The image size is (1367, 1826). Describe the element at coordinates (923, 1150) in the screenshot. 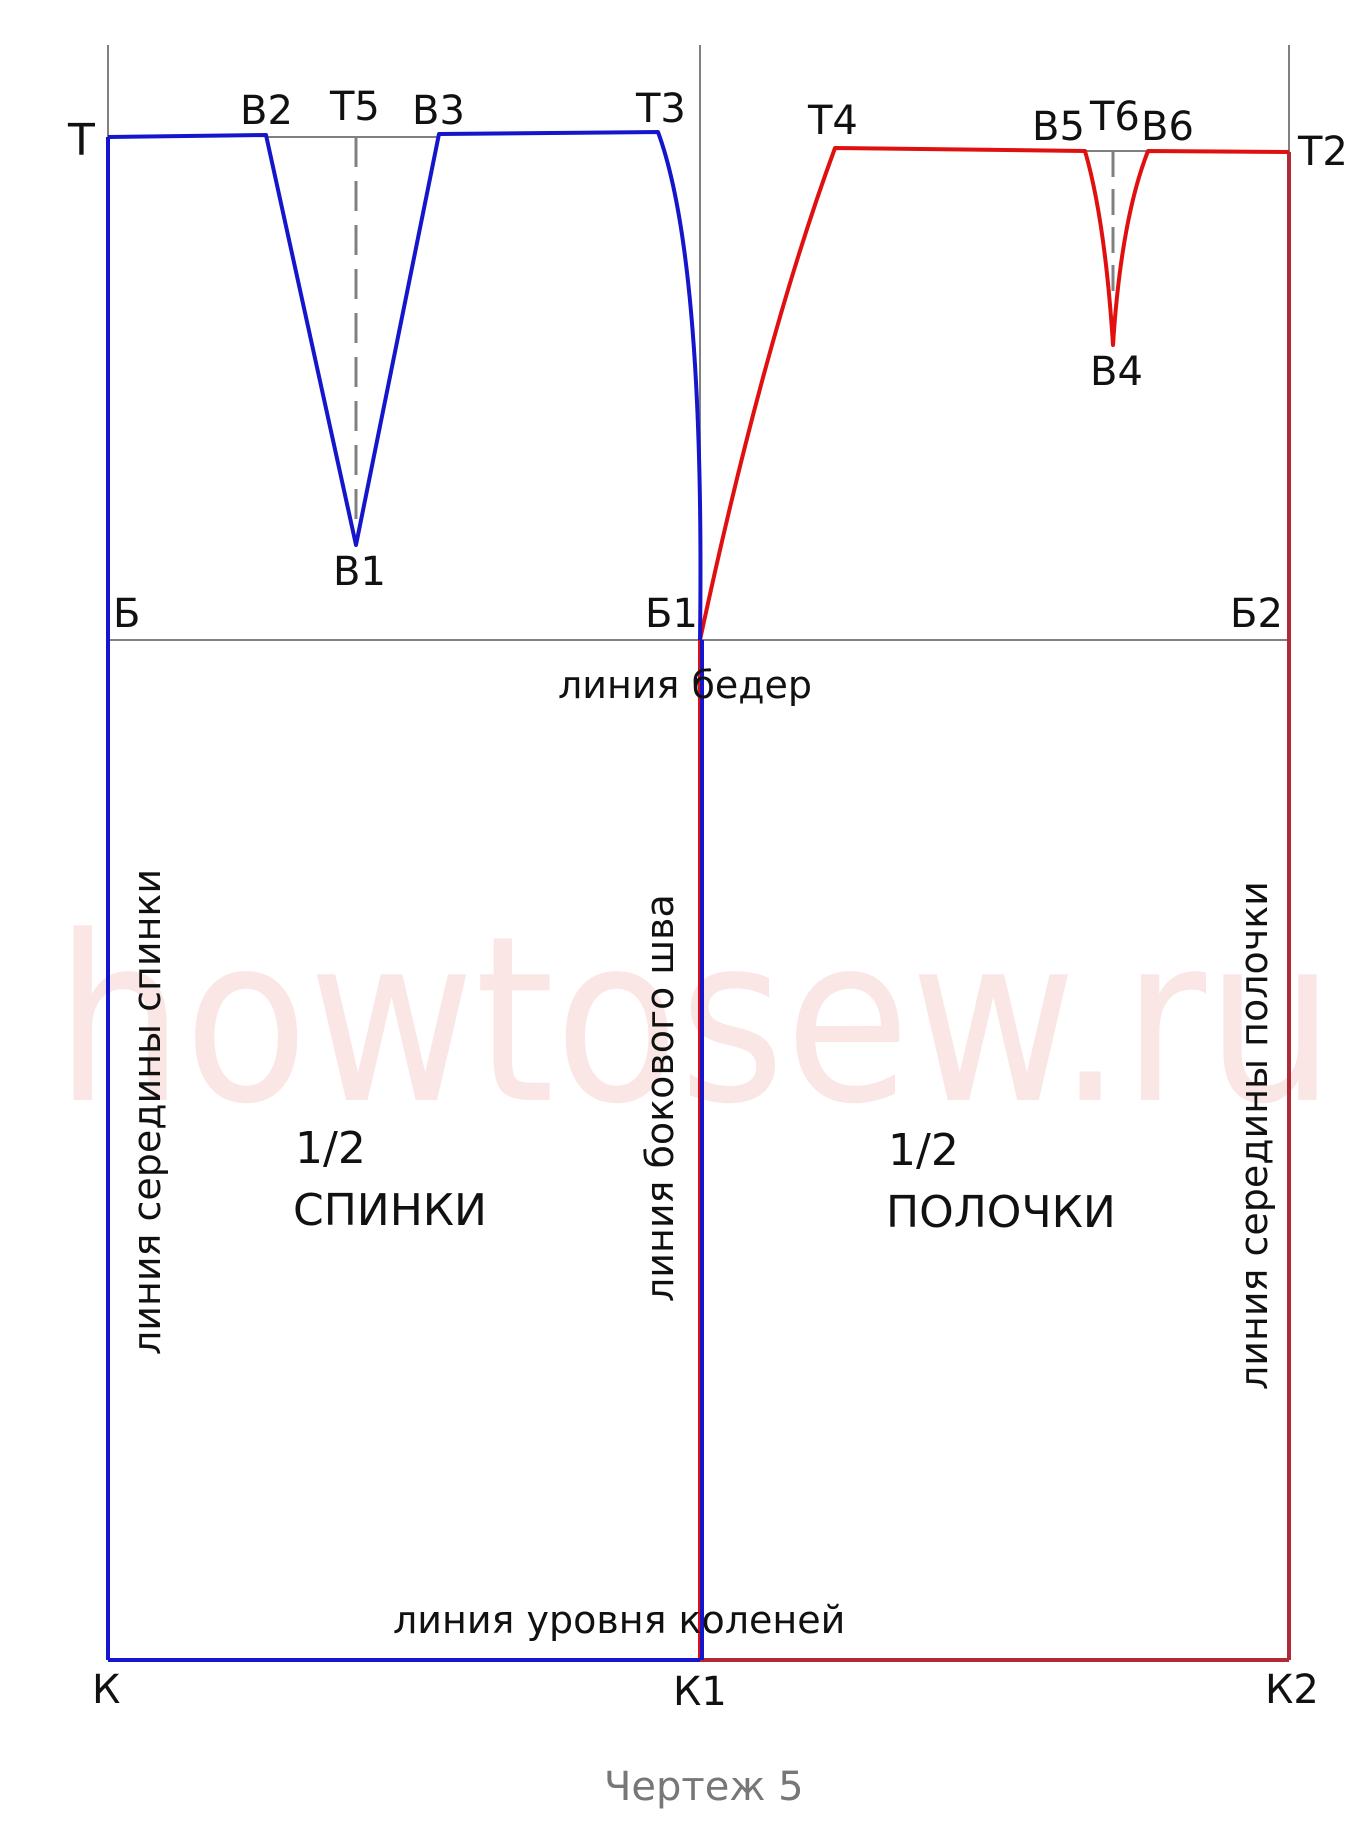

I see `front-part-fraction: 1/2` at that location.